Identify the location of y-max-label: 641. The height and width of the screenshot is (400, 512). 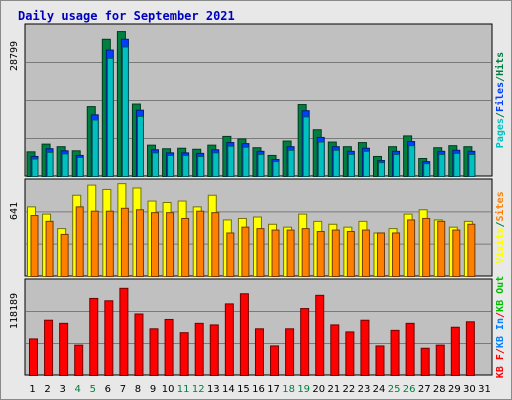
(14, 211).